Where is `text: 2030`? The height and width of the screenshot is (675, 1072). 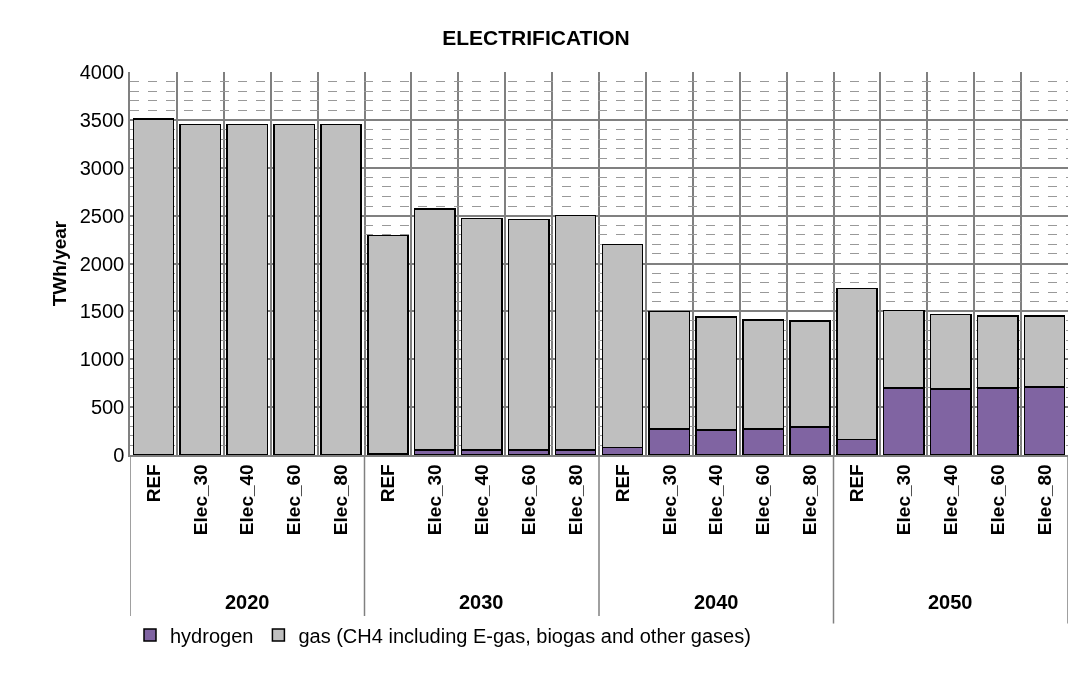 text: 2030 is located at coordinates (481, 602).